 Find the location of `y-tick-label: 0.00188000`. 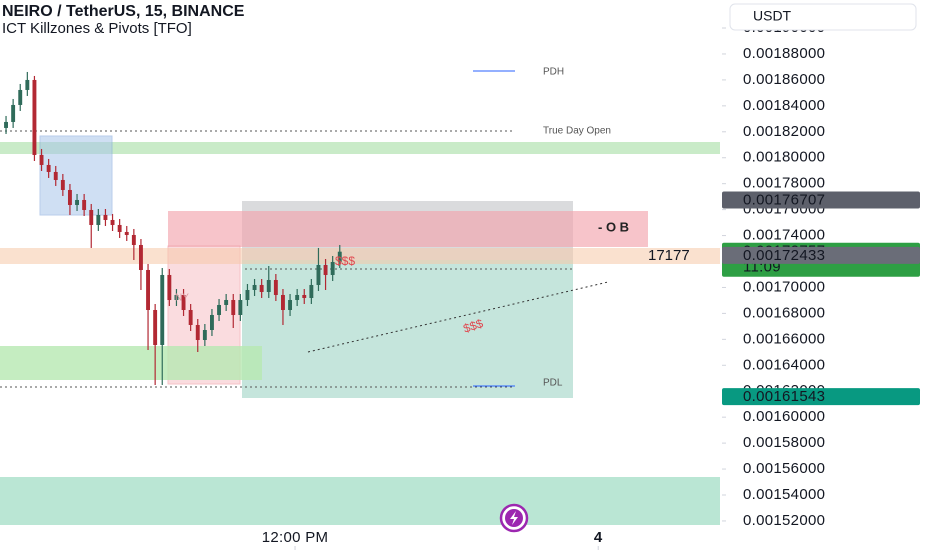

y-tick-label: 0.00188000 is located at coordinates (784, 53).